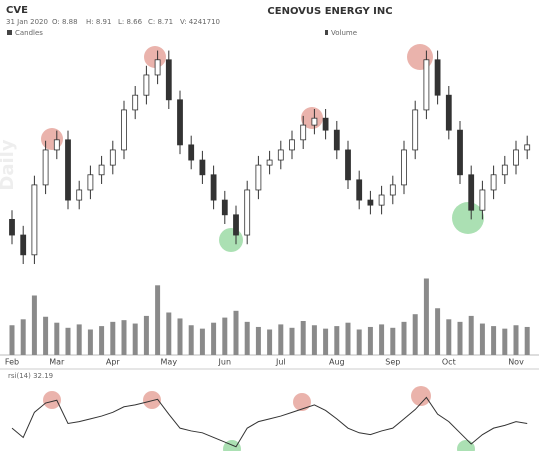 This screenshot has width=539, height=451. I want to click on x-tick-label: Oct, so click(449, 362).